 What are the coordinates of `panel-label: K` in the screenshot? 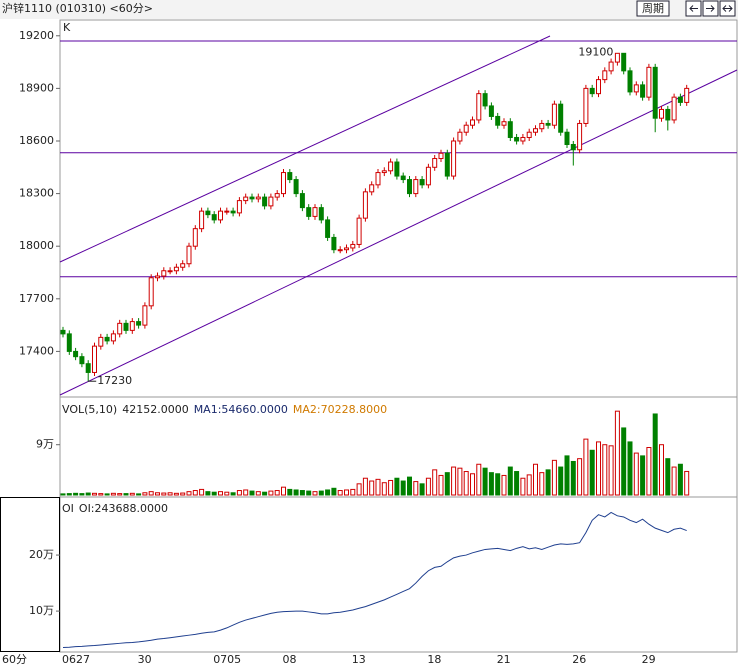 It's located at (67, 27).